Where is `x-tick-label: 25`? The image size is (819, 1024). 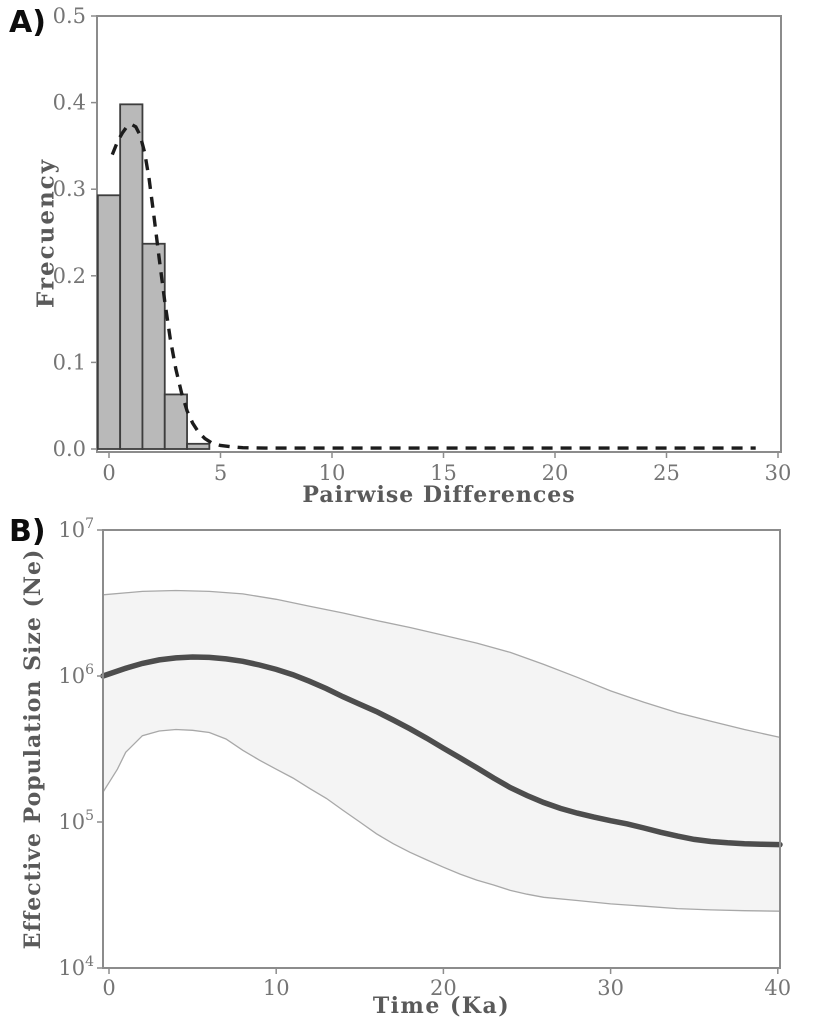
x-tick-label: 25 is located at coordinates (666, 473).